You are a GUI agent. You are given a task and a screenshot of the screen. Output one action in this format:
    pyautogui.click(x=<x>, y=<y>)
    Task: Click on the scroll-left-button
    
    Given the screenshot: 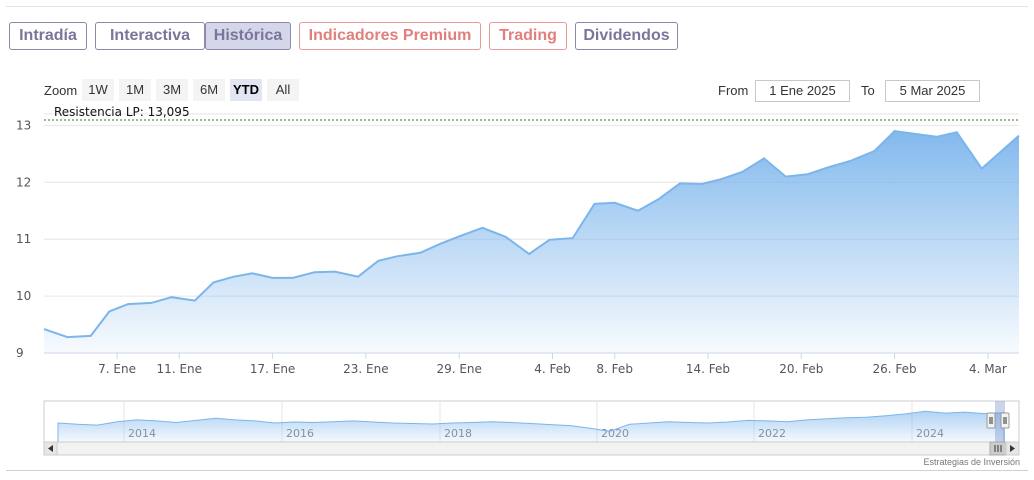 What is the action you would take?
    pyautogui.click(x=50, y=448)
    